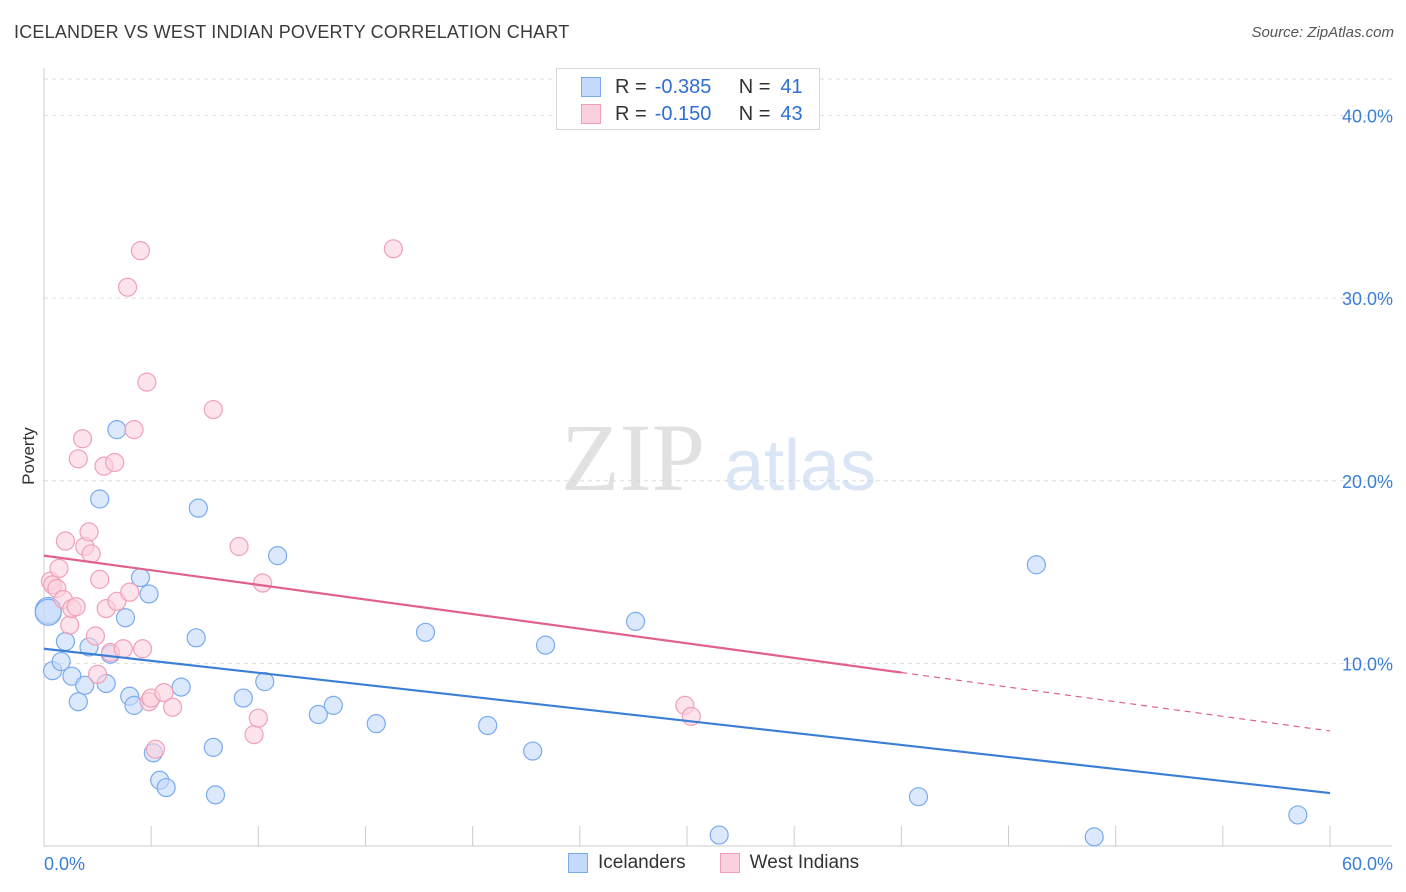  What do you see at coordinates (1367, 664) in the screenshot?
I see `y-tick-label: 10.0%` at bounding box center [1367, 664].